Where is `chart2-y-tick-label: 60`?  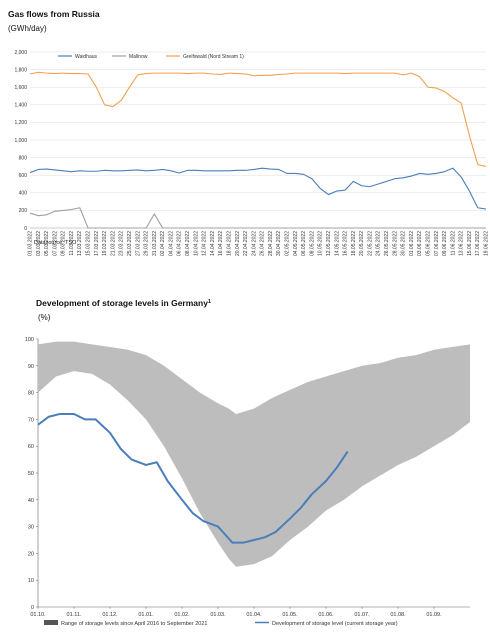
chart2-y-tick-label: 60 is located at coordinates (31, 447).